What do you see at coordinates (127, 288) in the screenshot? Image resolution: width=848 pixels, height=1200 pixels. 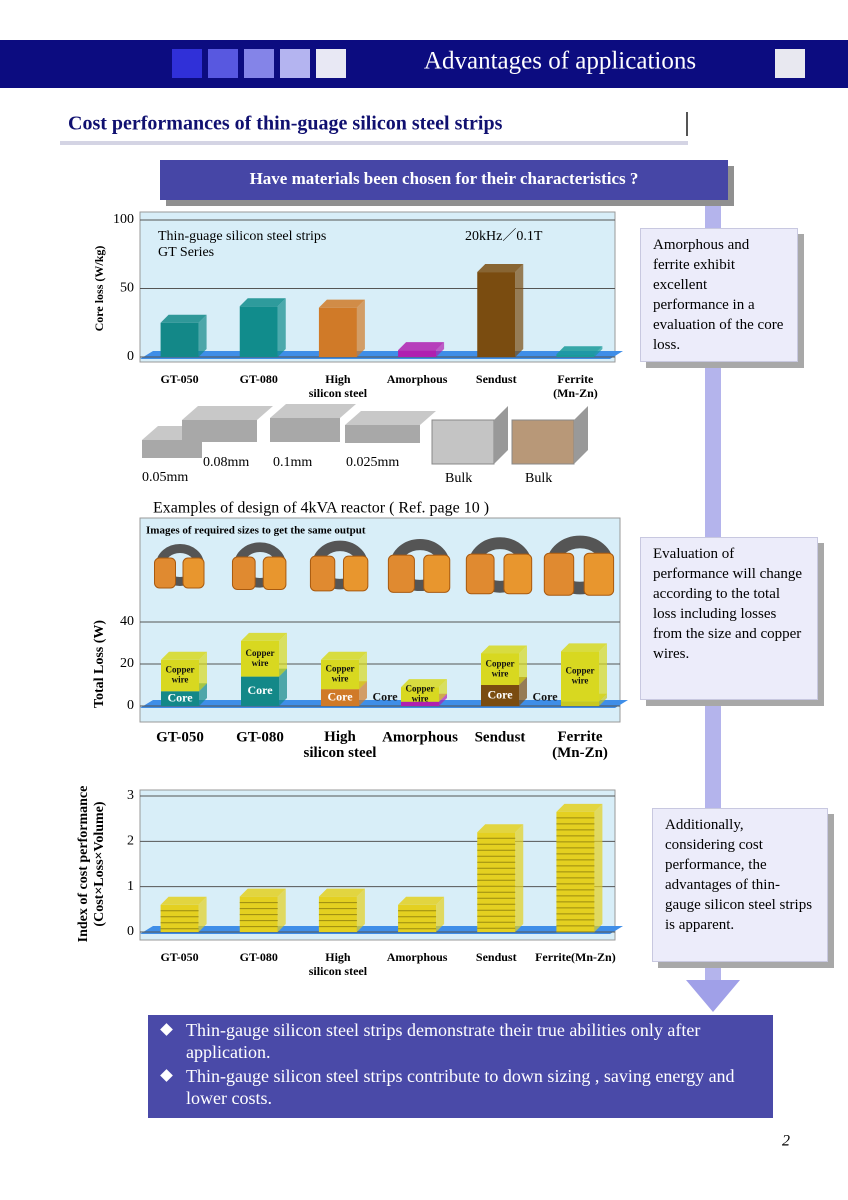 I see `y-tick-label: 50` at bounding box center [127, 288].